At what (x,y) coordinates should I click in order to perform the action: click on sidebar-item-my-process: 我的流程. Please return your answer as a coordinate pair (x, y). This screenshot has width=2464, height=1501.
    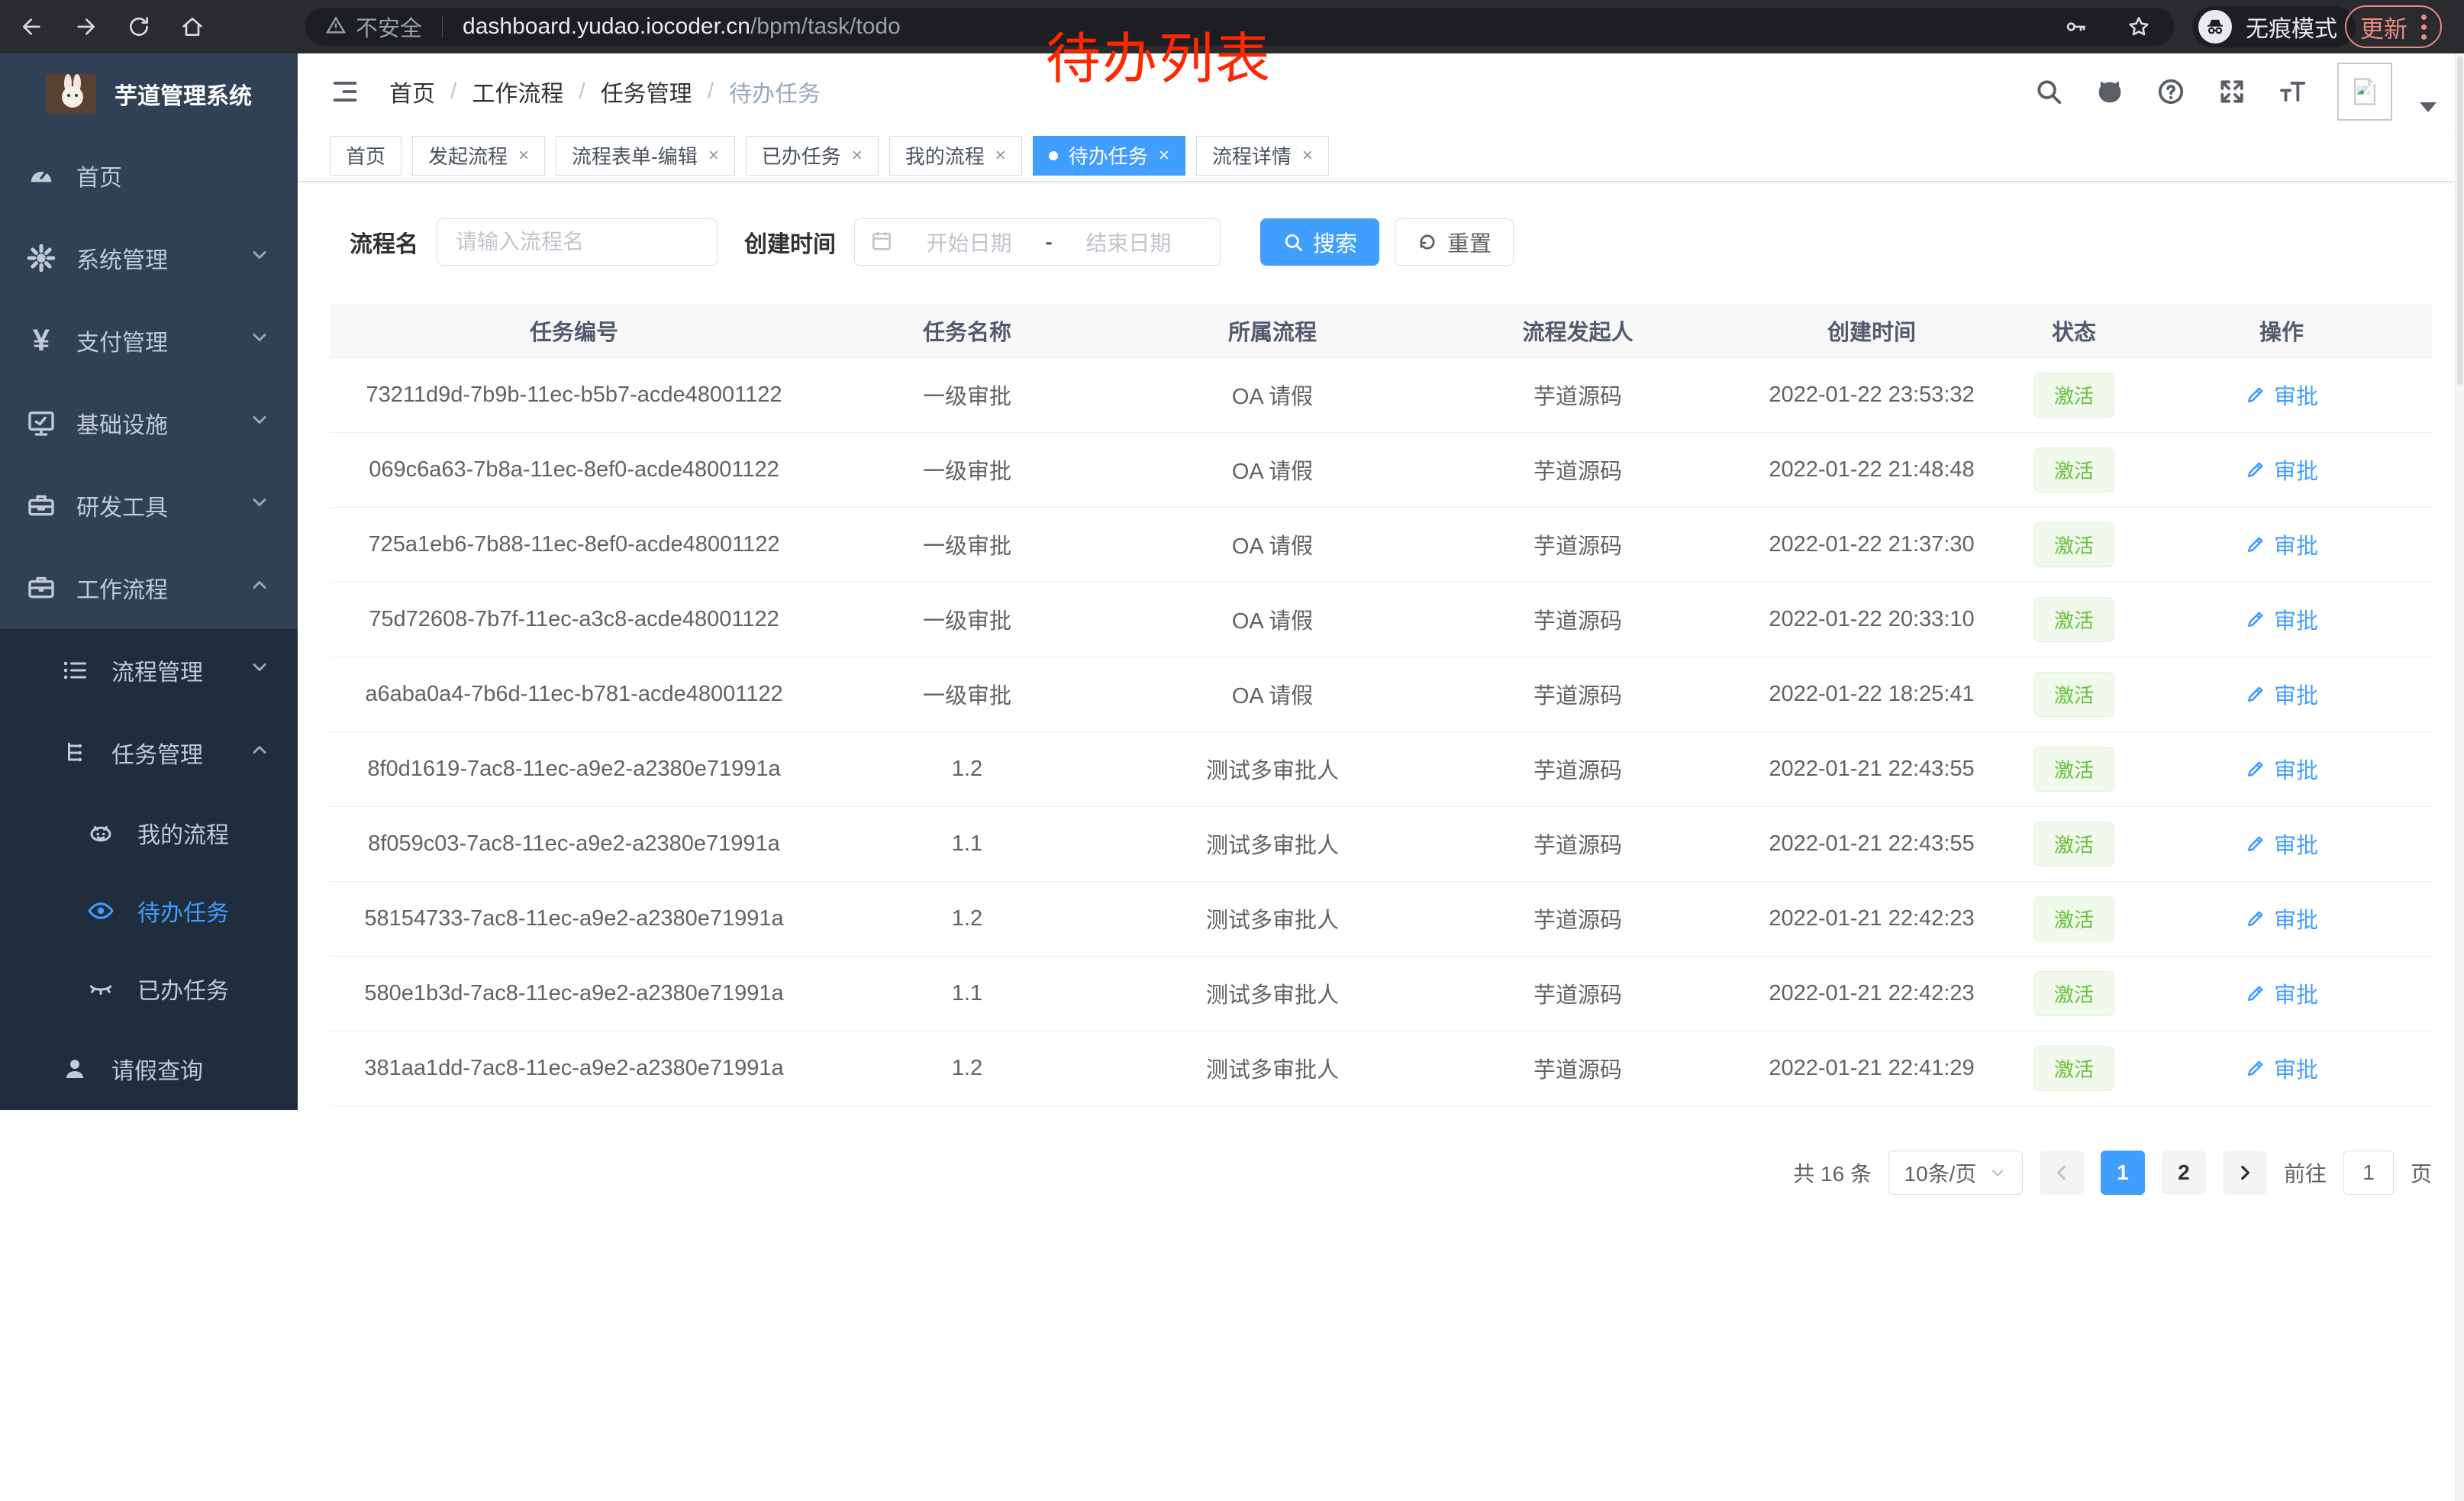
    Looking at the image, I should click on (149, 833).